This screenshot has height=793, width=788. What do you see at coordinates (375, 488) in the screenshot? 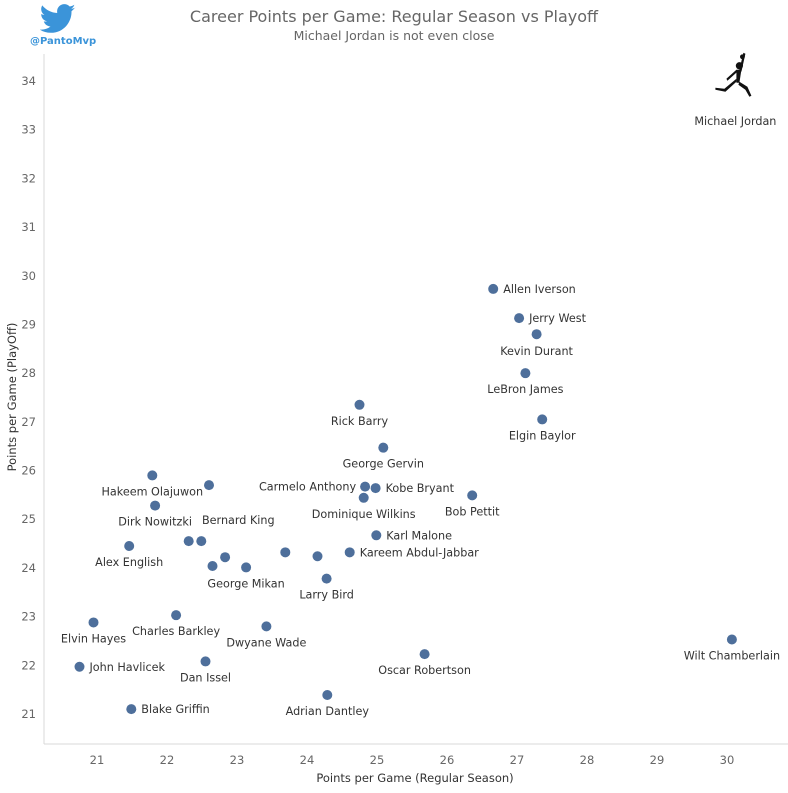
I see `data-point-kobe-bryant` at bounding box center [375, 488].